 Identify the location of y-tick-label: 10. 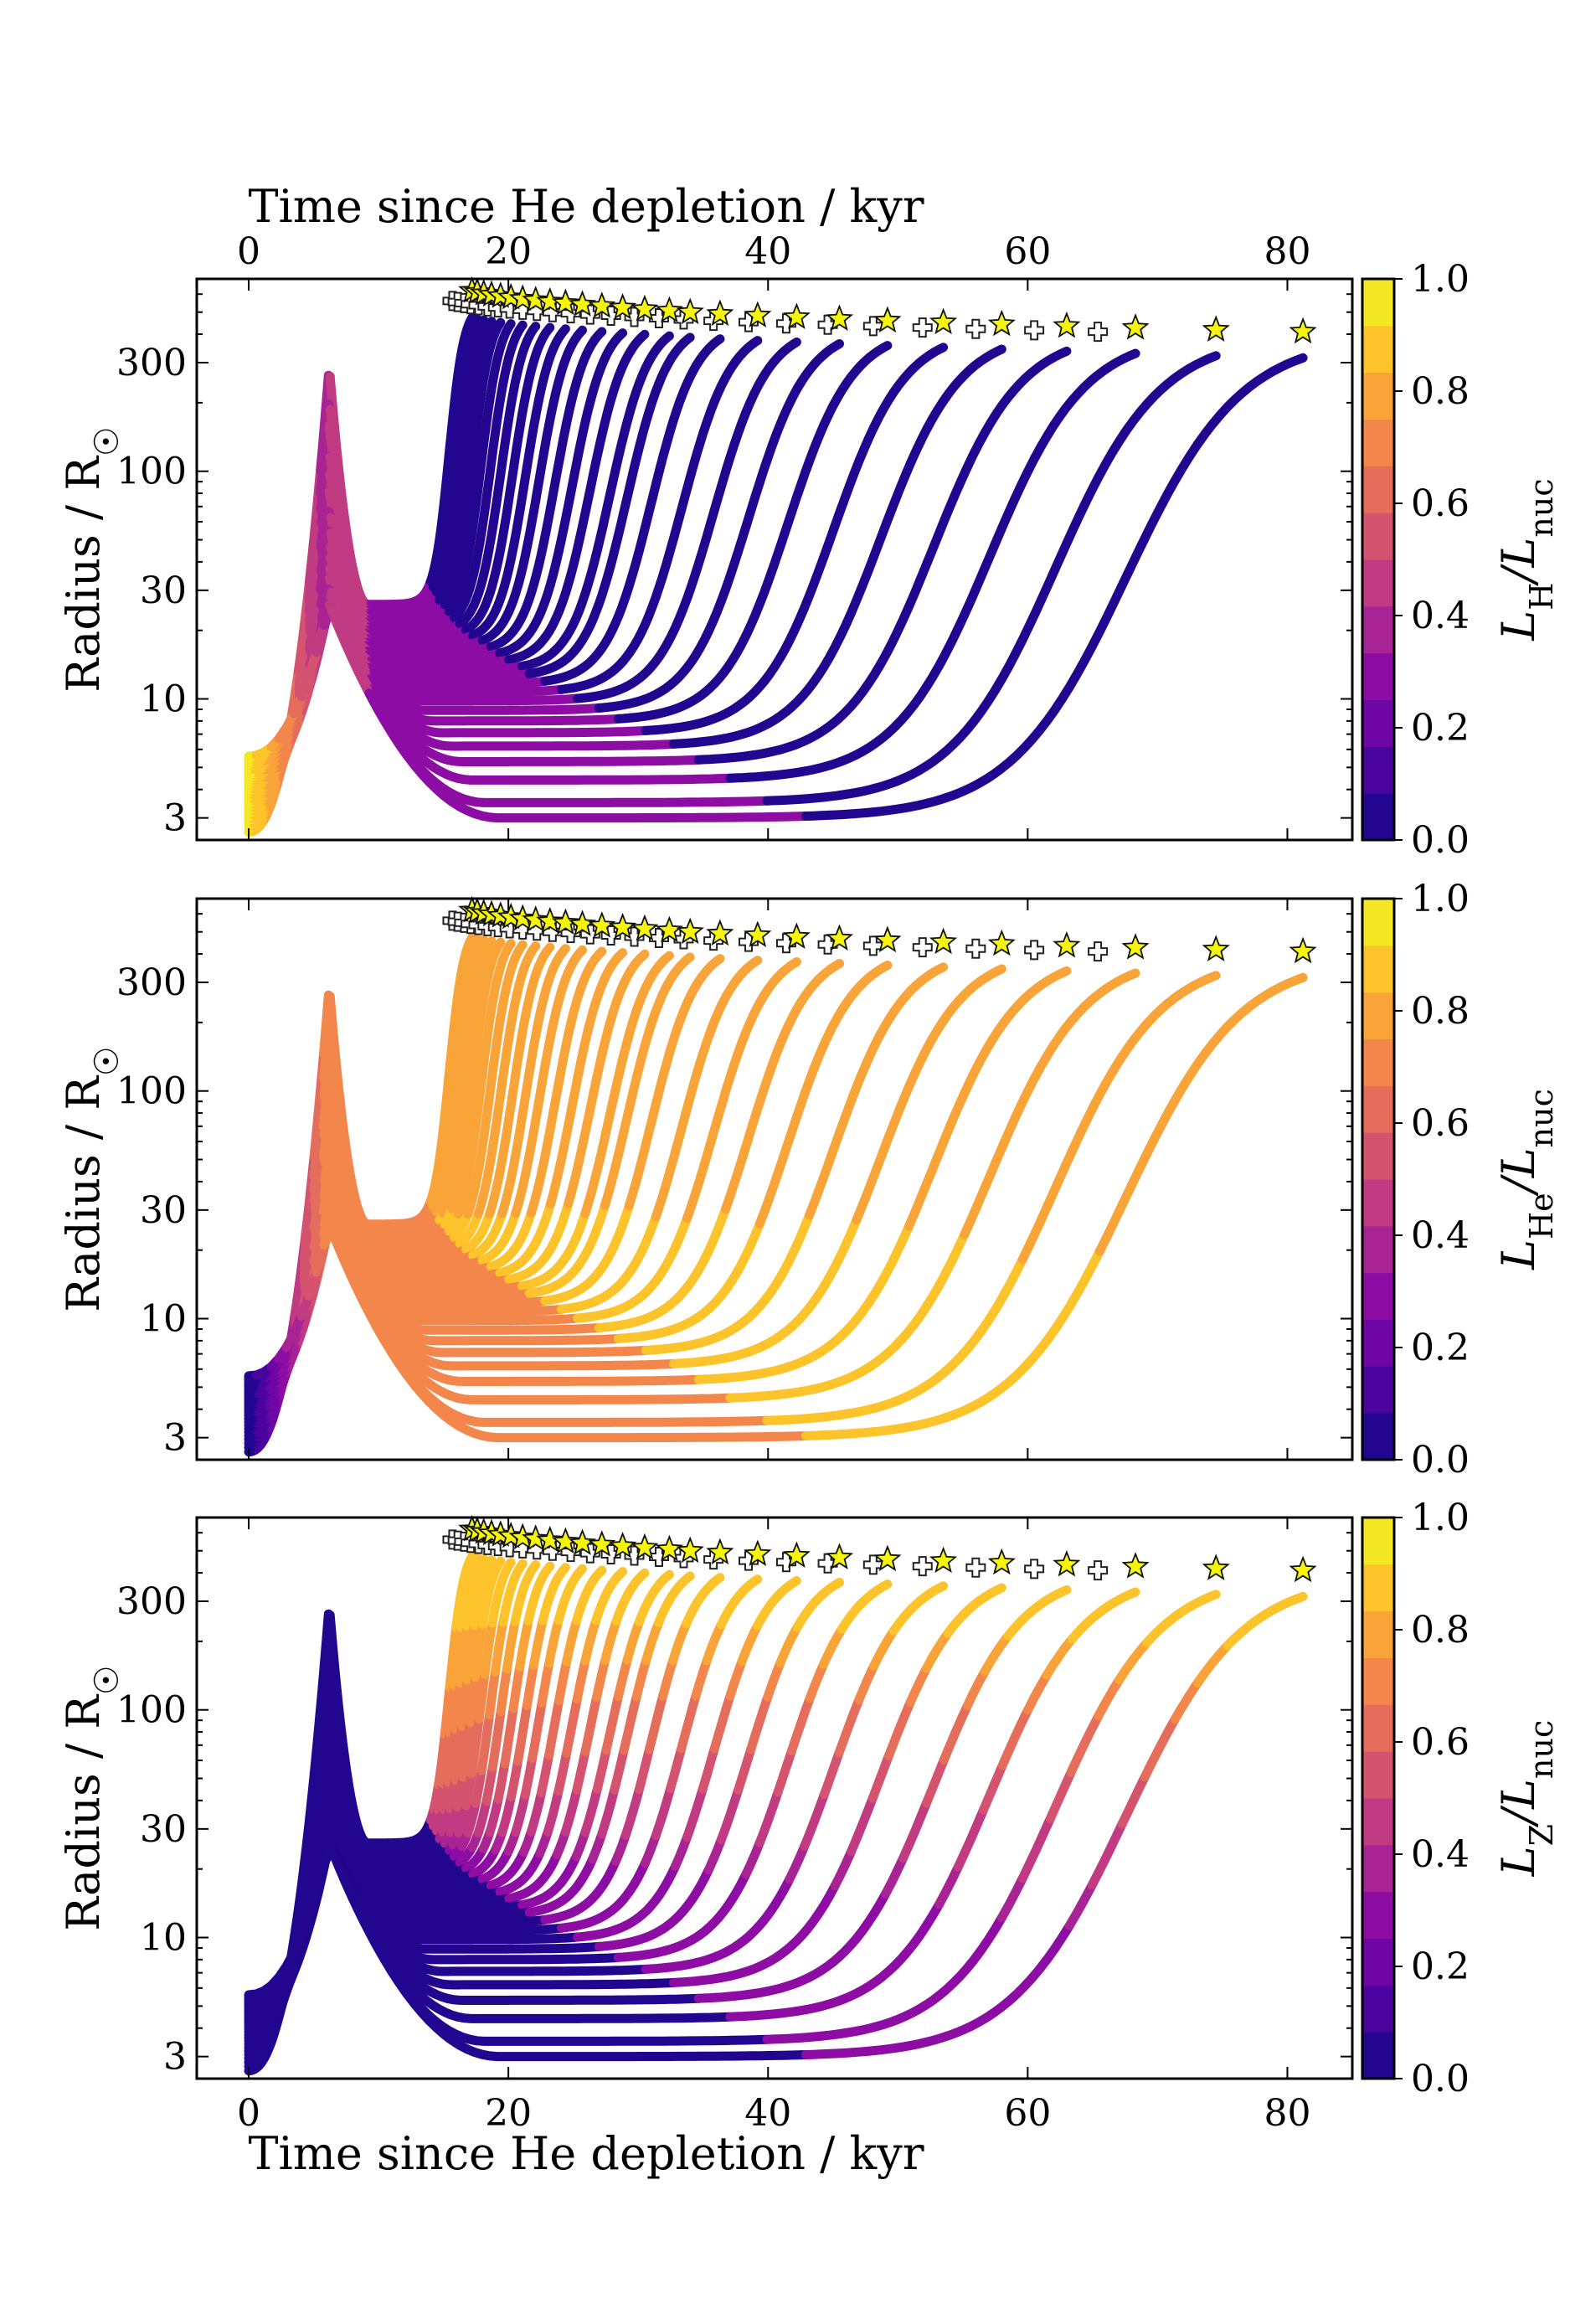
(164, 1319).